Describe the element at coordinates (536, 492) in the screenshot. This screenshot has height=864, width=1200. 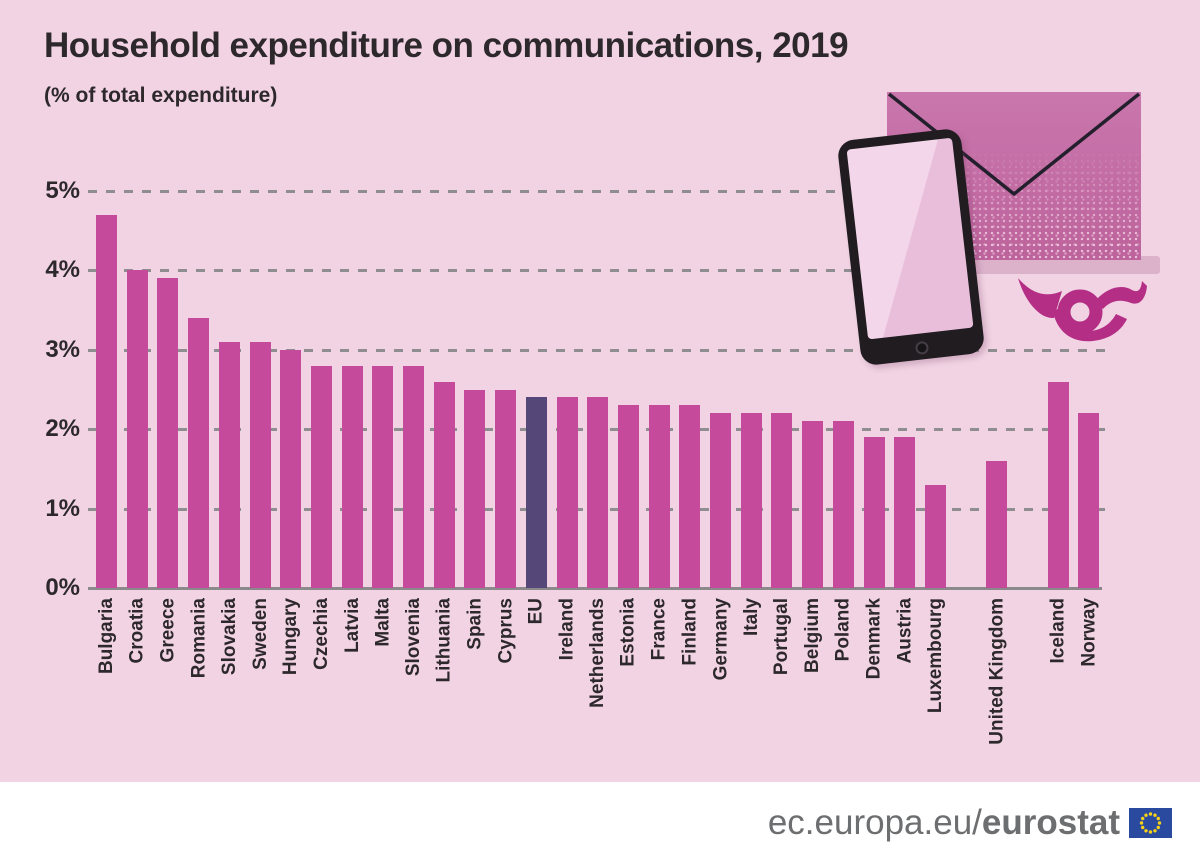
I see `bar-eu` at that location.